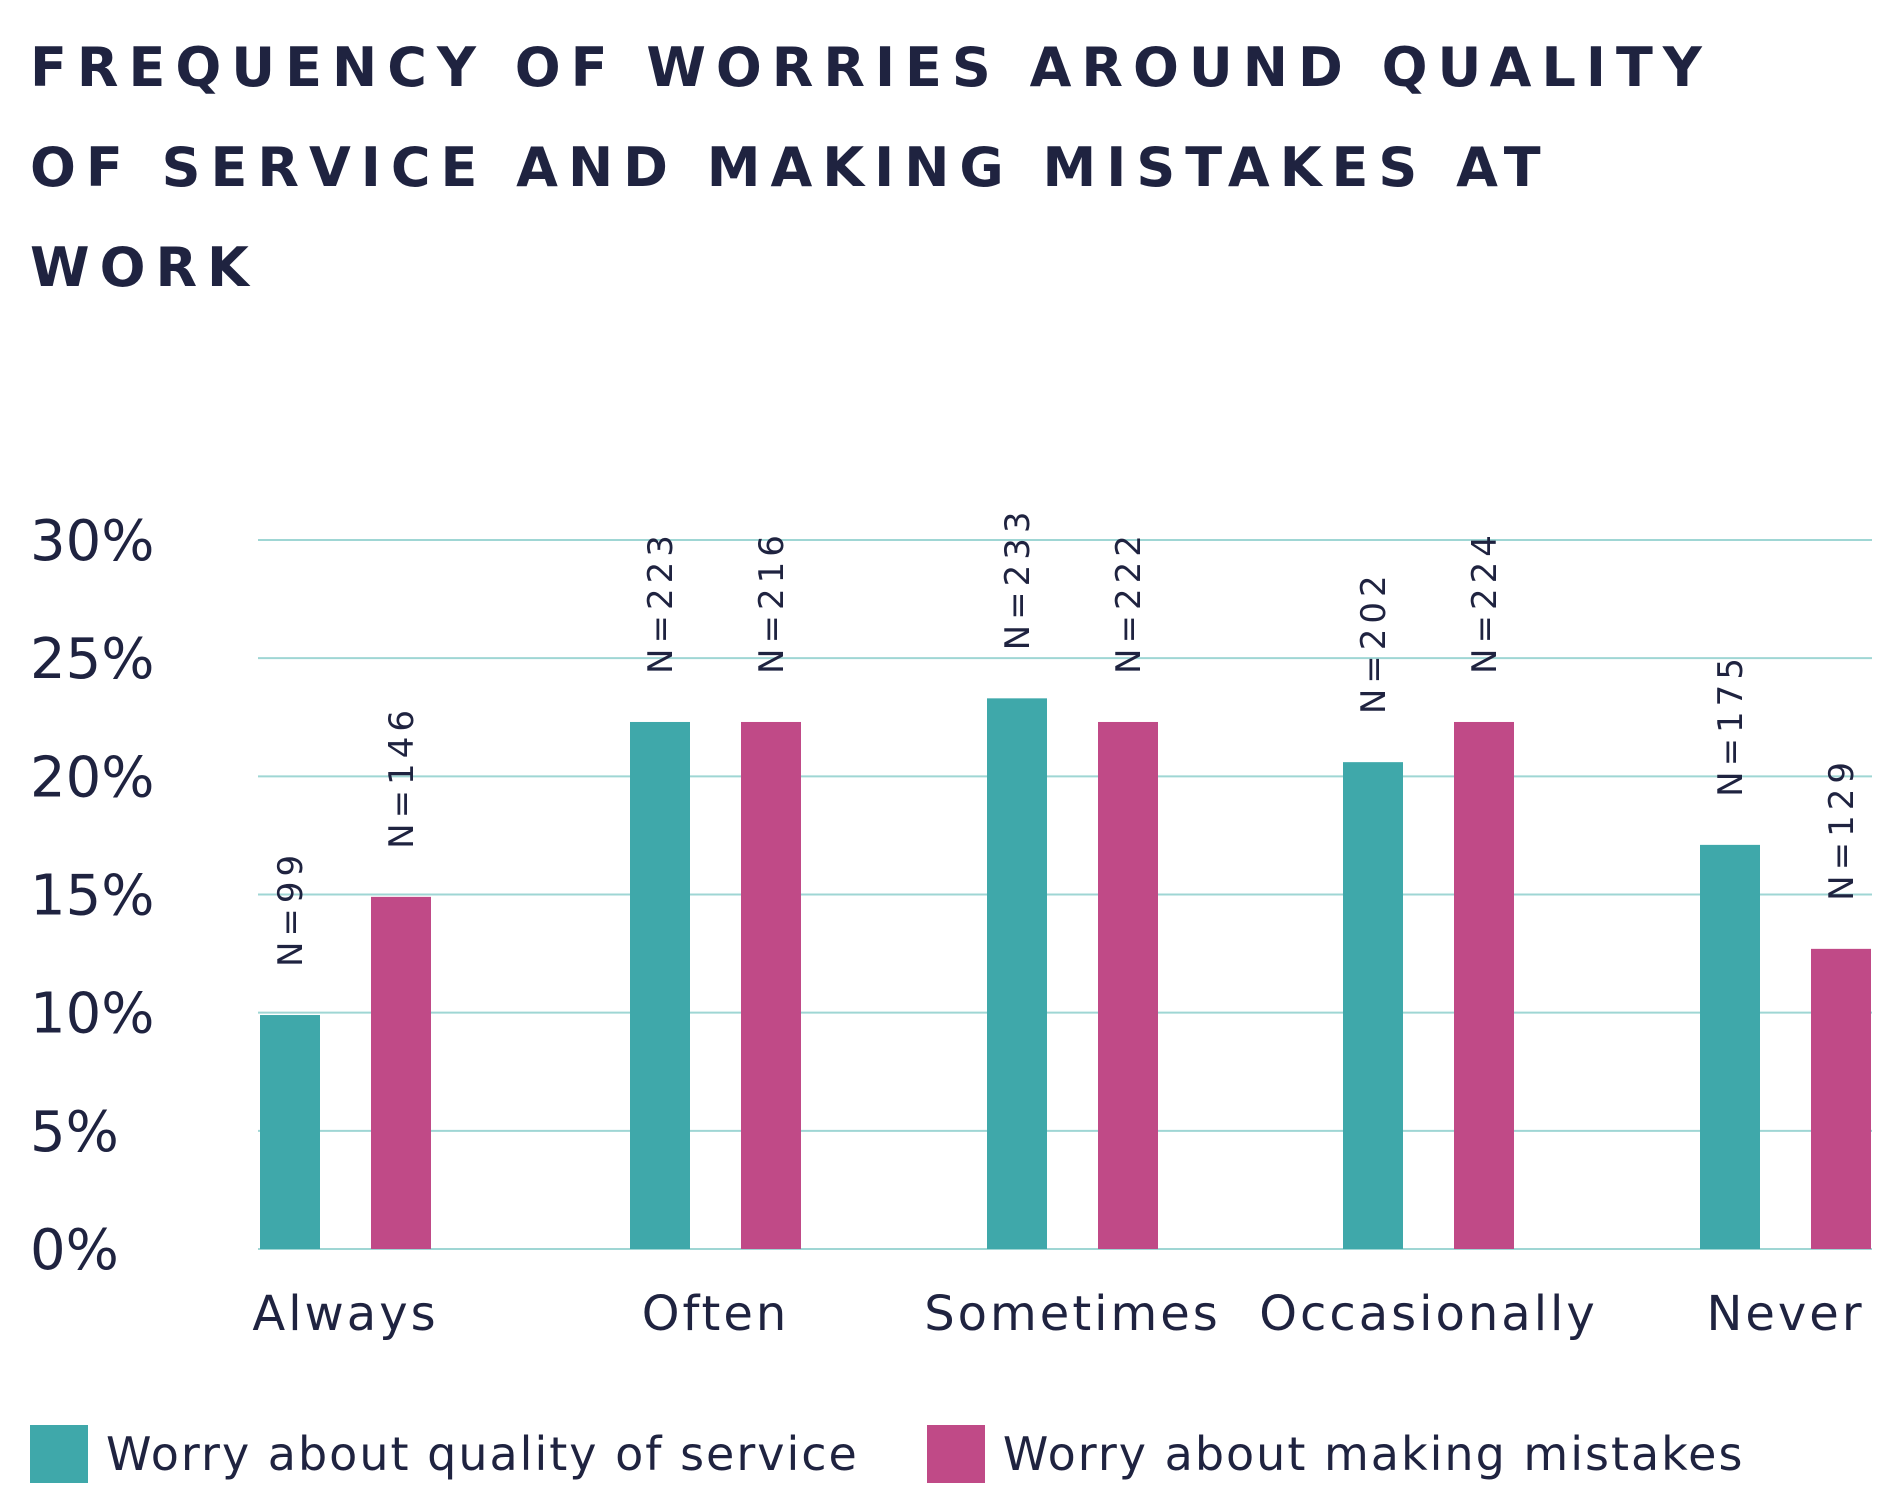 The height and width of the screenshot is (1494, 1895). I want to click on data-label-always-worry-about-making-mistakes: N=146, so click(402, 777).